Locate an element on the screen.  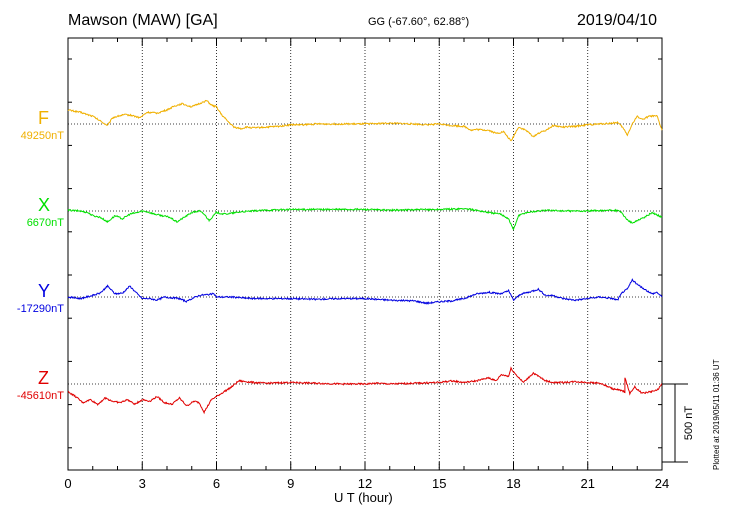
x-tick-label: 21 is located at coordinates (588, 483).